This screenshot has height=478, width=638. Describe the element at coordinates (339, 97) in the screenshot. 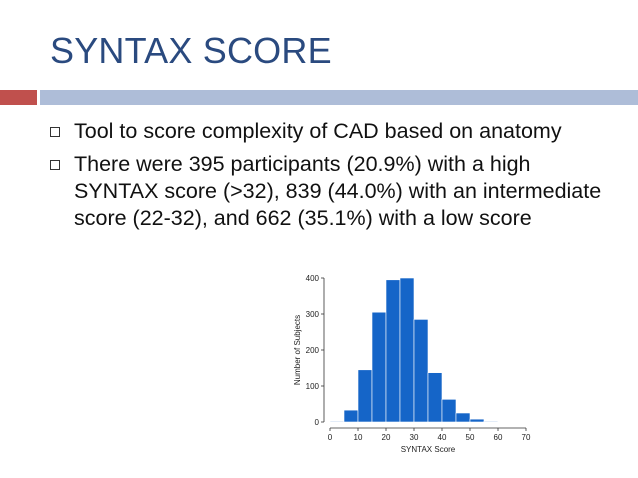

I see `title-divider-bar` at that location.